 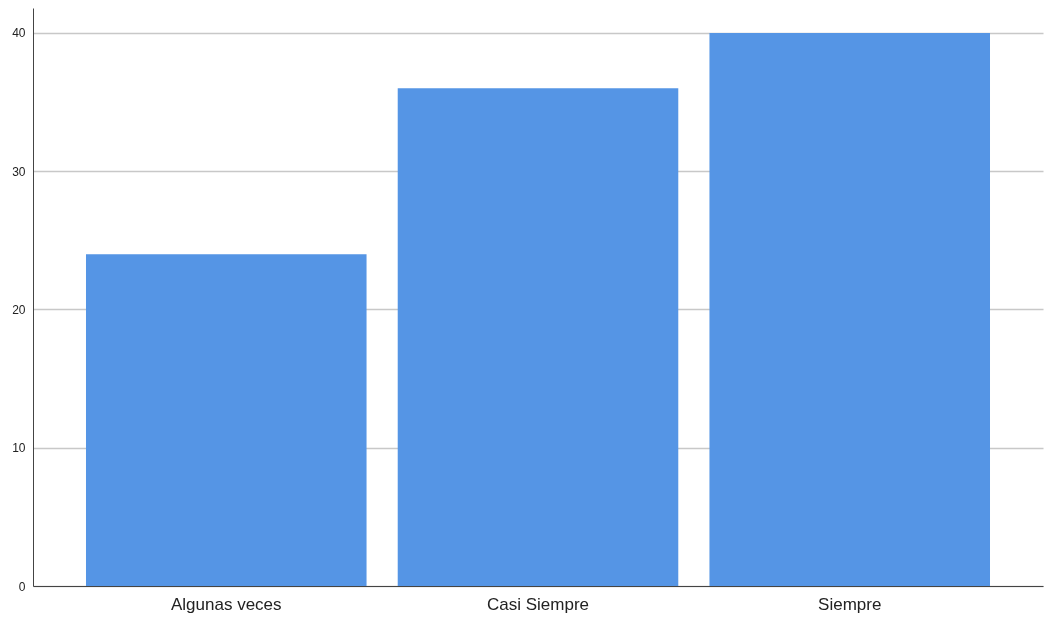 What do you see at coordinates (226, 604) in the screenshot?
I see `x-tick-label: Algunas veces` at bounding box center [226, 604].